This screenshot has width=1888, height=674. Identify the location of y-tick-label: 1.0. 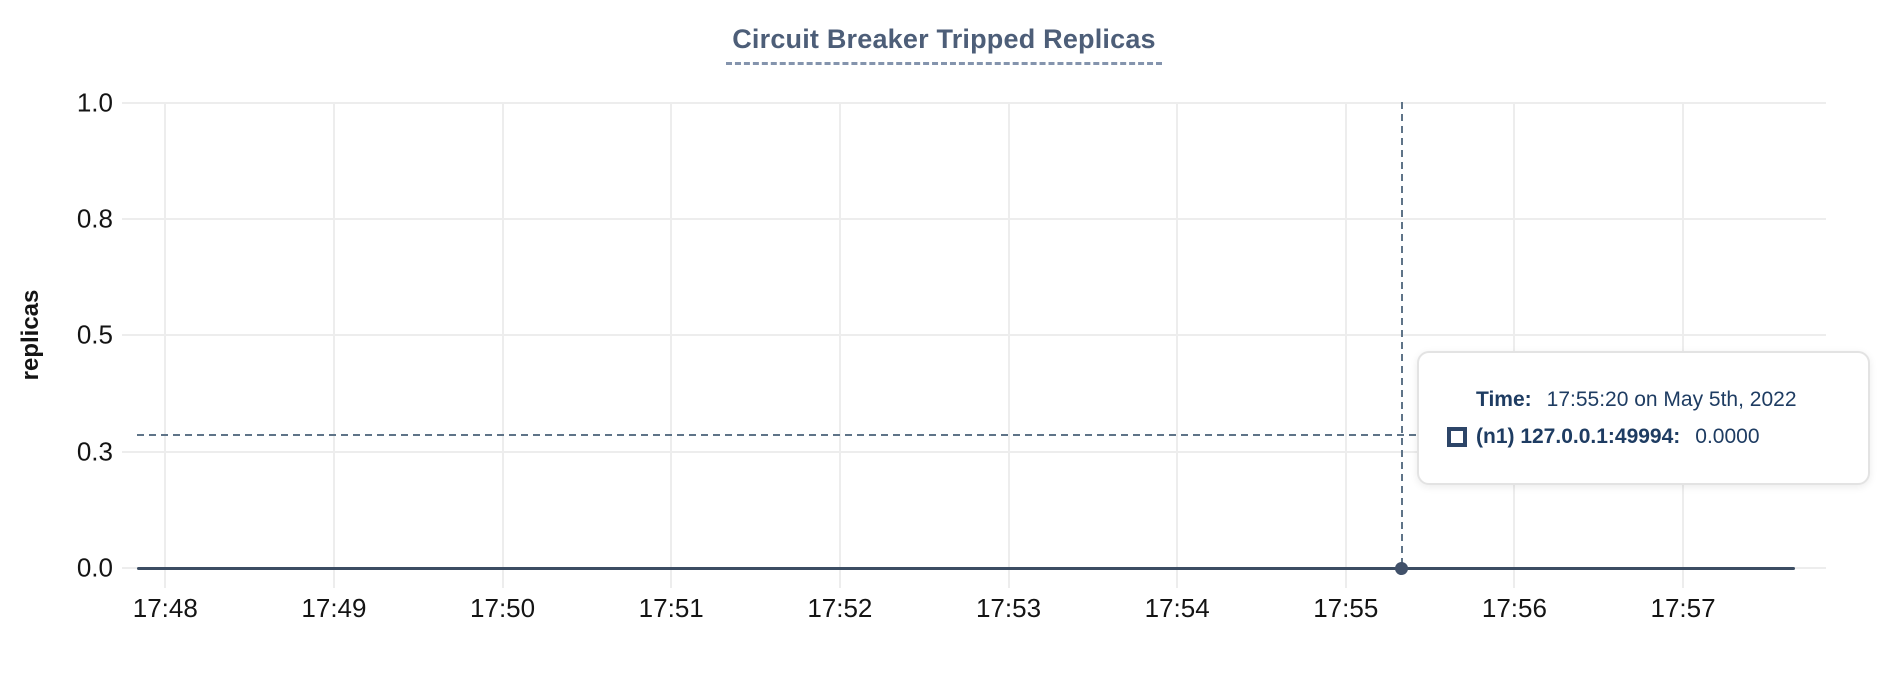
(94, 102).